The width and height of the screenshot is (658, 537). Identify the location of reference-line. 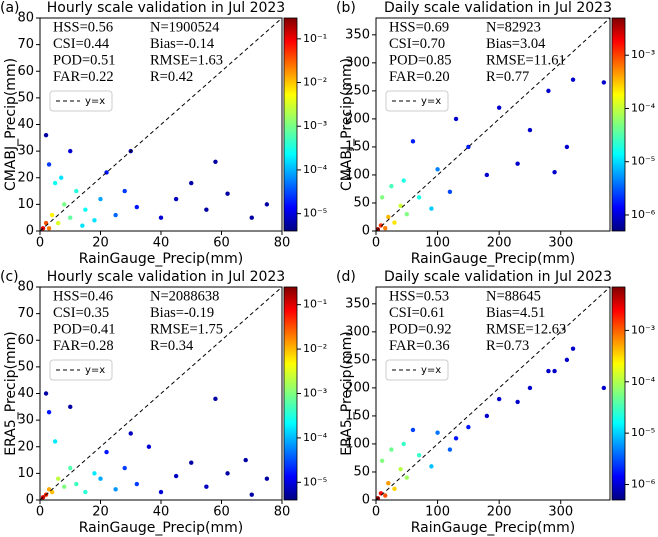
(161, 124).